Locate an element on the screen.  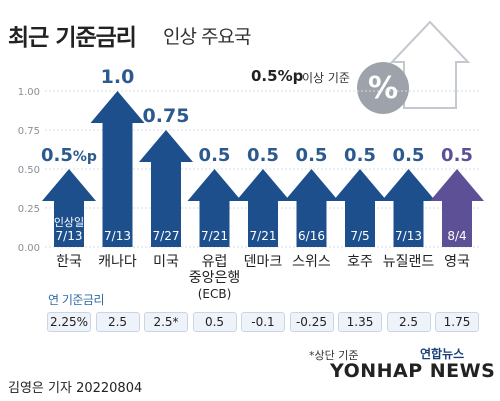
category-label: 캐나다 is located at coordinates (117, 262).